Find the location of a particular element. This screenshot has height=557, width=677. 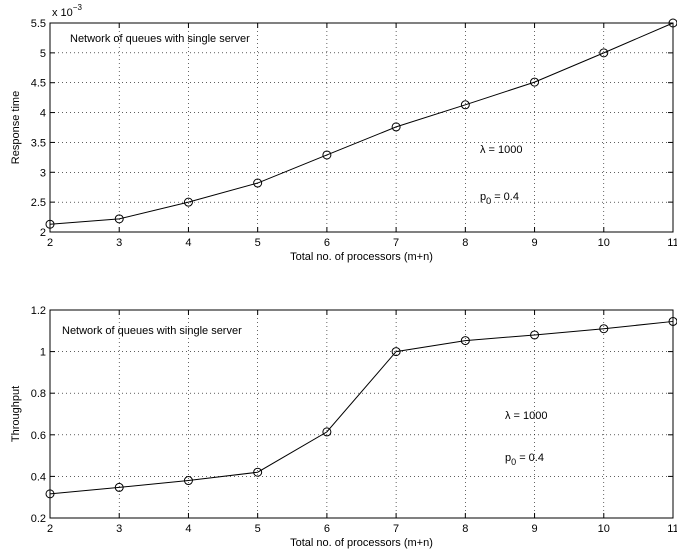

y-tick-label: 3 is located at coordinates (43, 173).